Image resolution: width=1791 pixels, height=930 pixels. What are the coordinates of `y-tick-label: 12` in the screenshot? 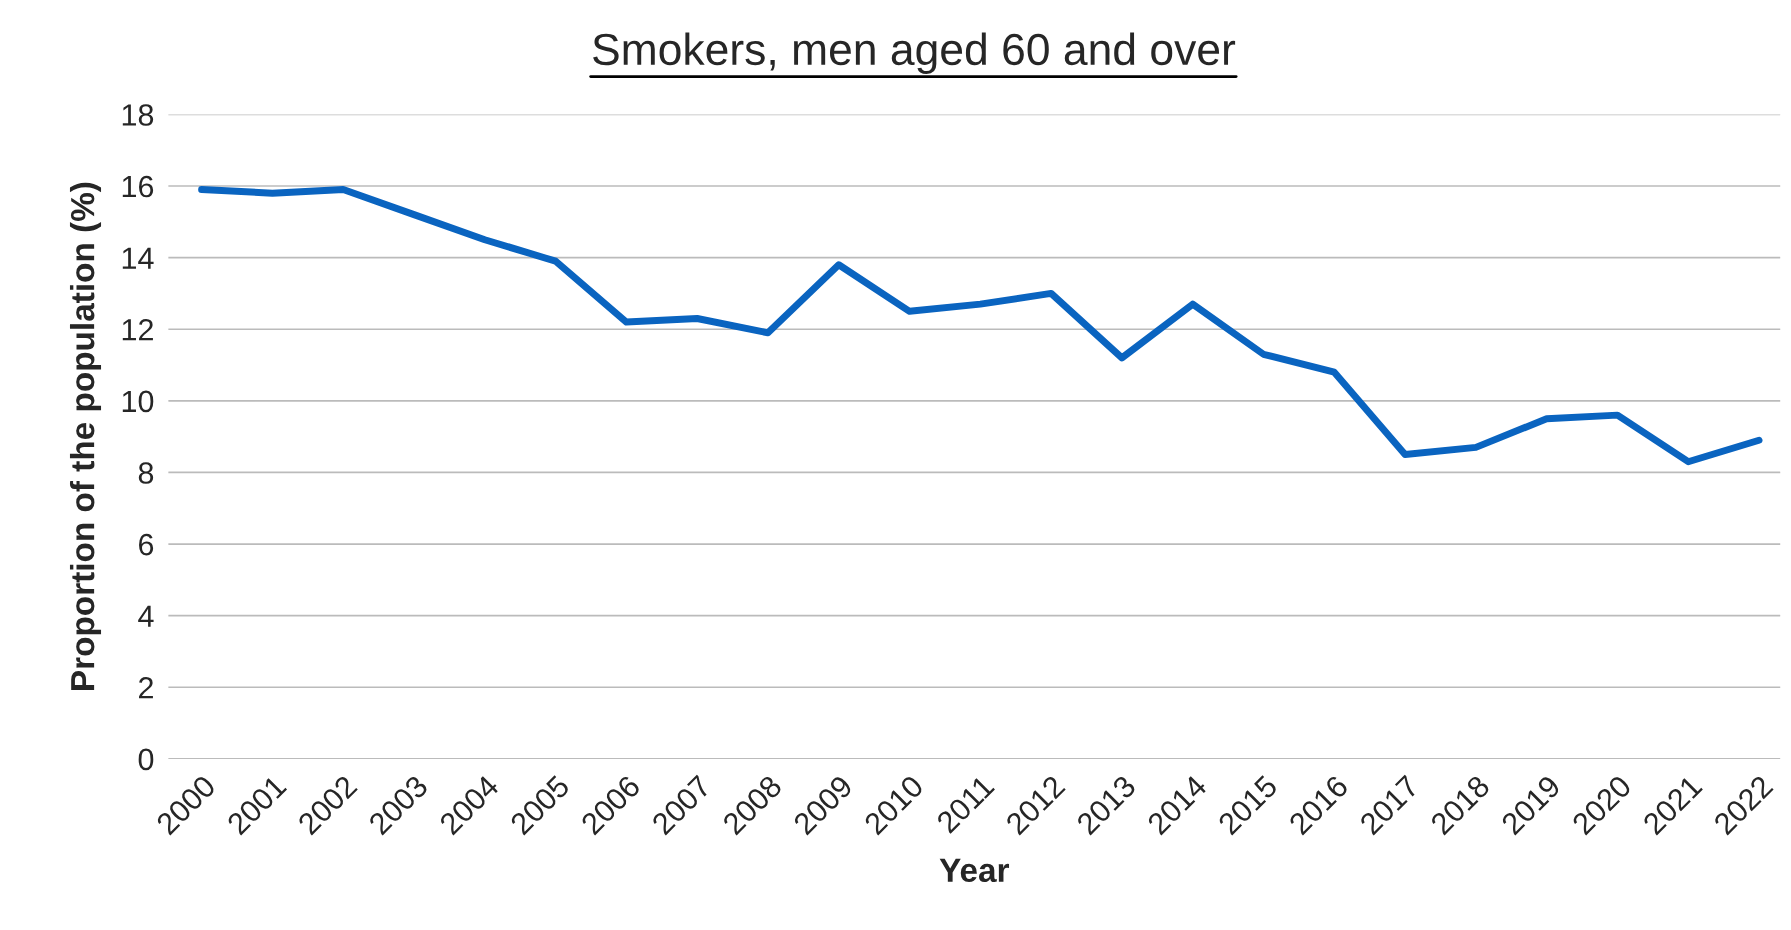 It's located at (137, 329).